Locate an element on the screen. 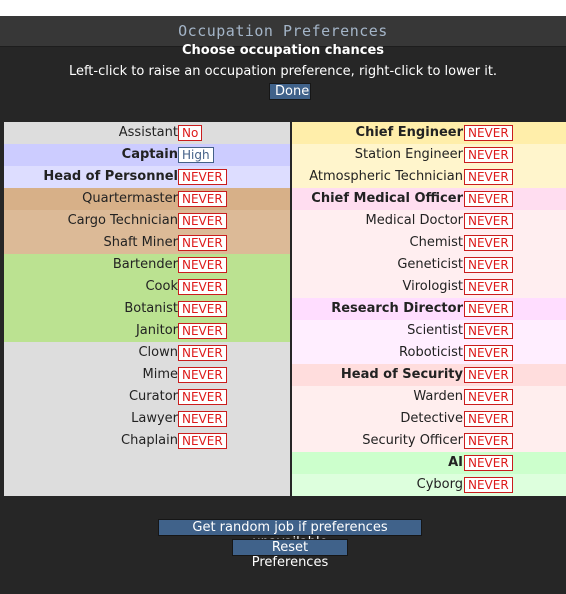 The height and width of the screenshot is (594, 566). job-name: Botanist is located at coordinates (151, 308).